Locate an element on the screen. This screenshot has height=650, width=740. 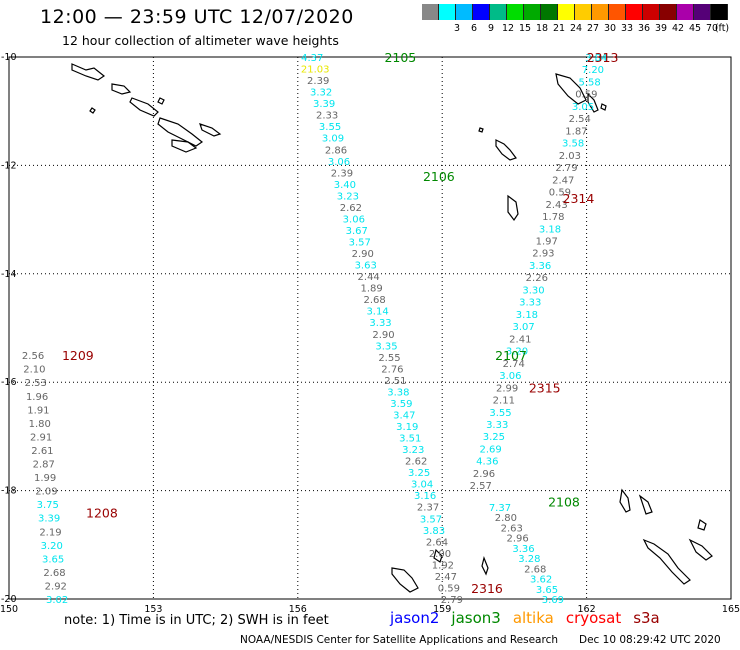
swh-value: 3.62 is located at coordinates (541, 580).